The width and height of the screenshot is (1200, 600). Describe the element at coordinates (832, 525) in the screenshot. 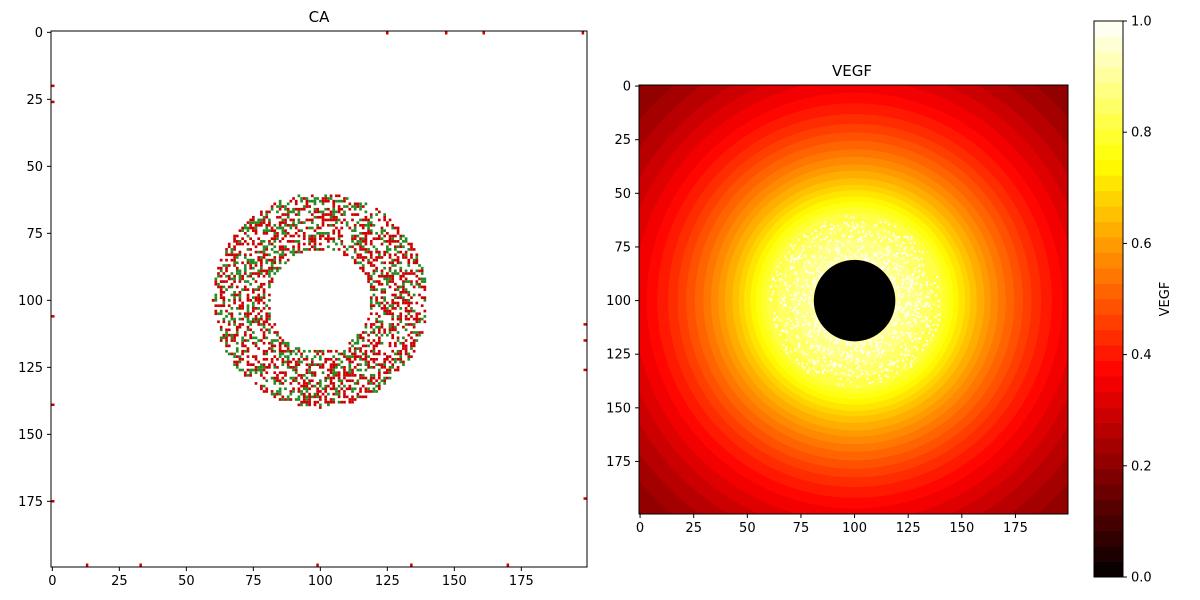

I see `vegf-x-axis: 0 25 50 75 100 125 150 175` at that location.